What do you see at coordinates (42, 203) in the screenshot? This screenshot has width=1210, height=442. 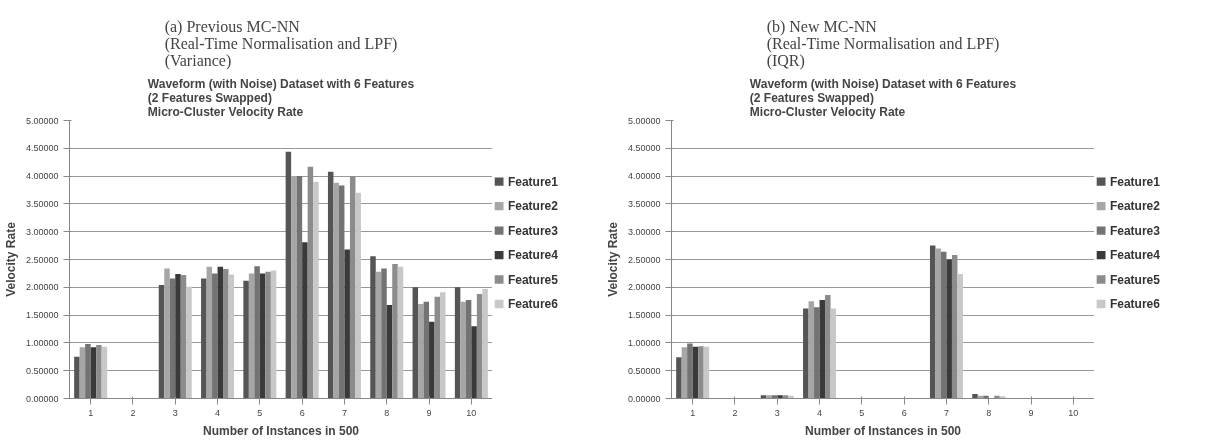 I see `y-tick-label: 3.50000` at bounding box center [42, 203].